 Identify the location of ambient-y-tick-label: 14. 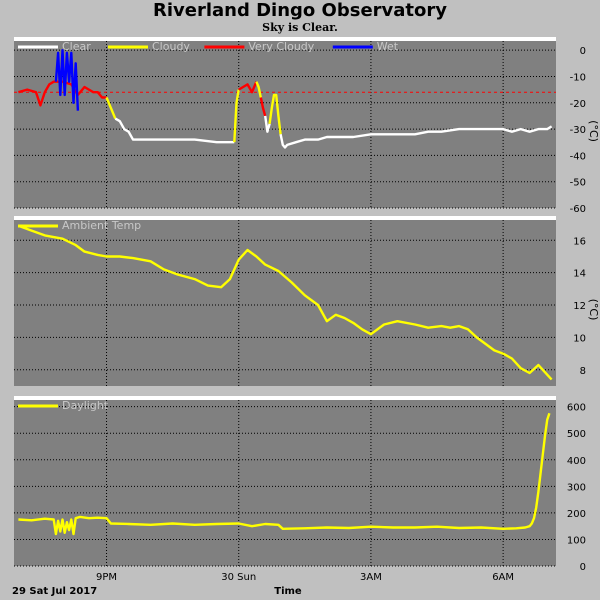
(579, 274).